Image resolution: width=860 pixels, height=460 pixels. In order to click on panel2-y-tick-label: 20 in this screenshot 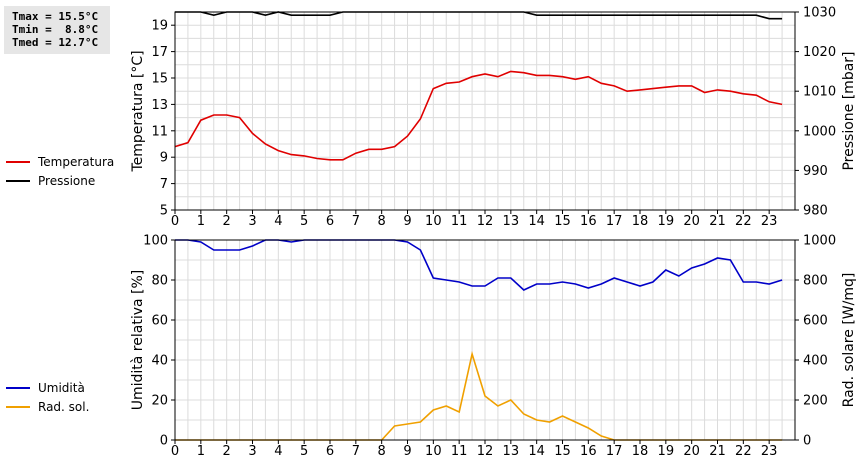, I will do `click(159, 401)`.